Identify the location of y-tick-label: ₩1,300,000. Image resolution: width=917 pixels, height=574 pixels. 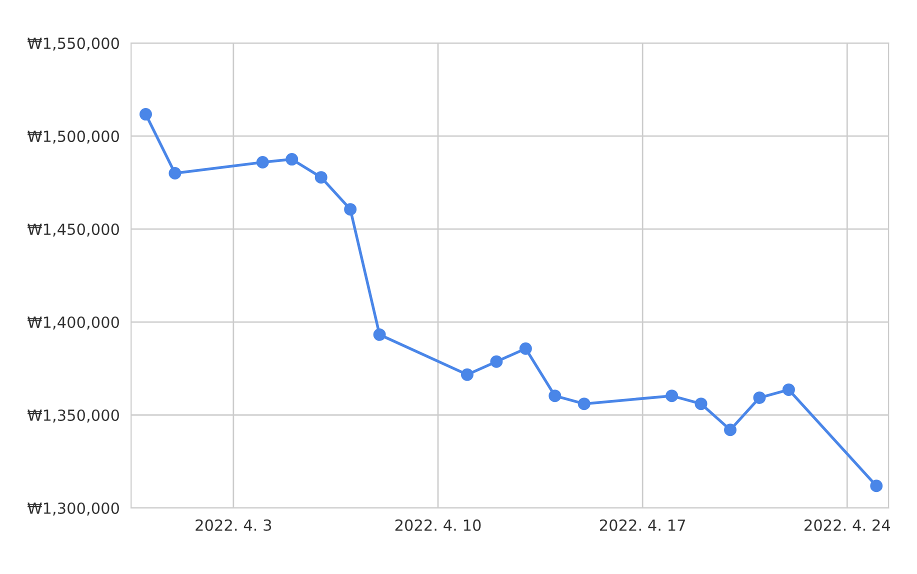
(74, 509).